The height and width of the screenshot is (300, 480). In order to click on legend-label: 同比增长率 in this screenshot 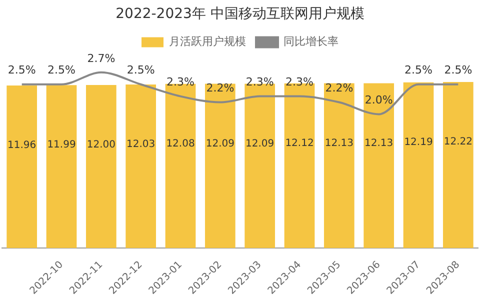, I will do `click(311, 41)`.